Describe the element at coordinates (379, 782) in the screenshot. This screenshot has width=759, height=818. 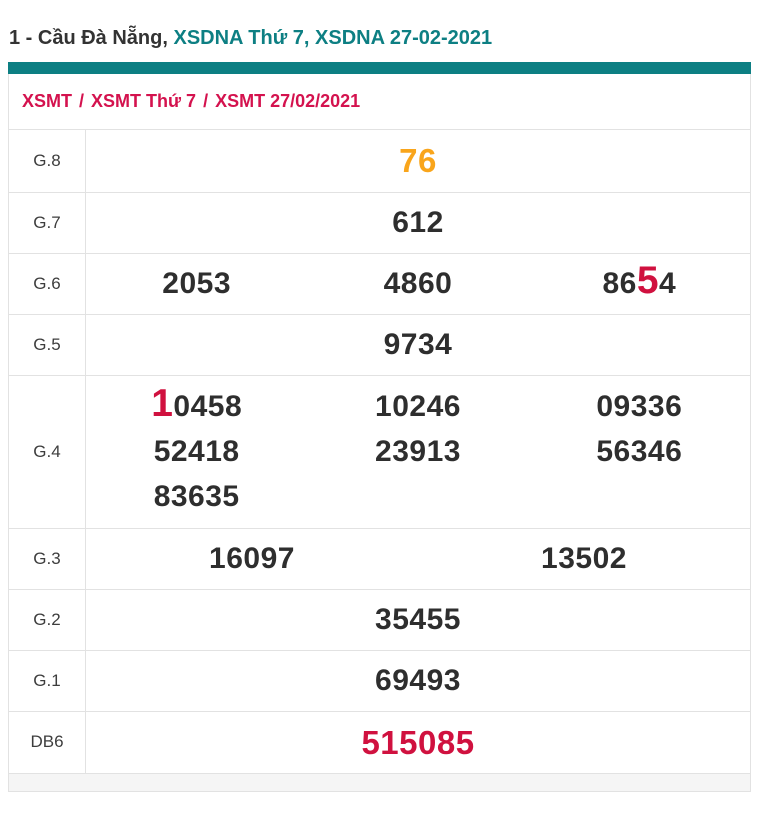
I see `bottom-strip` at that location.